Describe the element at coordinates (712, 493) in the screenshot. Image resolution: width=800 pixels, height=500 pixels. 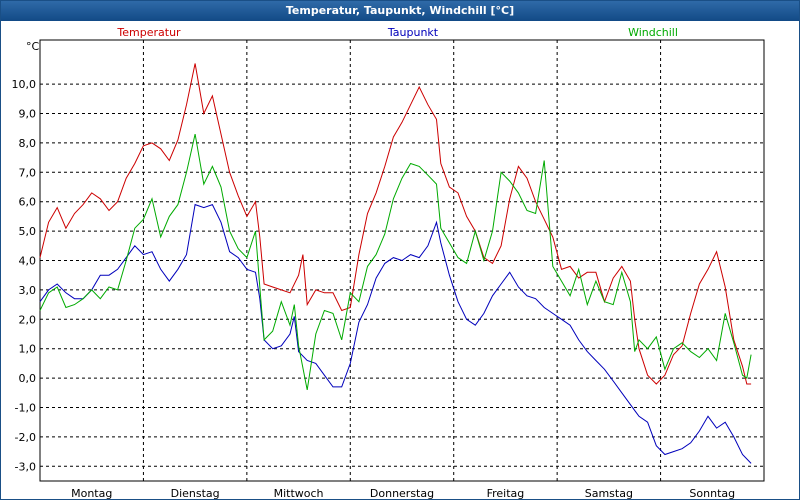
I see `x-day-label: Sonntag` at that location.